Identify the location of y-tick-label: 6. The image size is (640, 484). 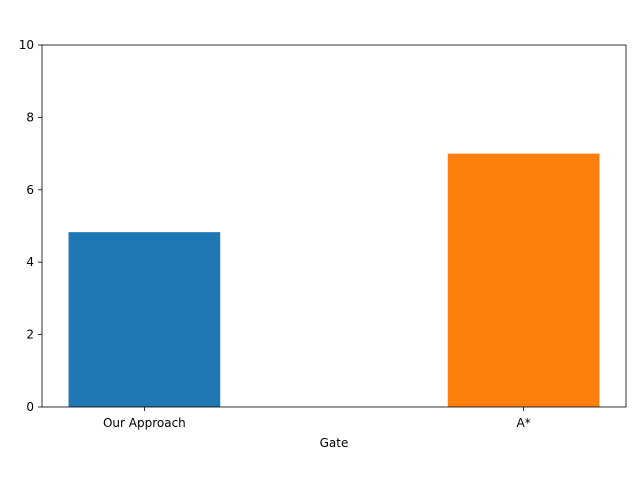
(30, 190).